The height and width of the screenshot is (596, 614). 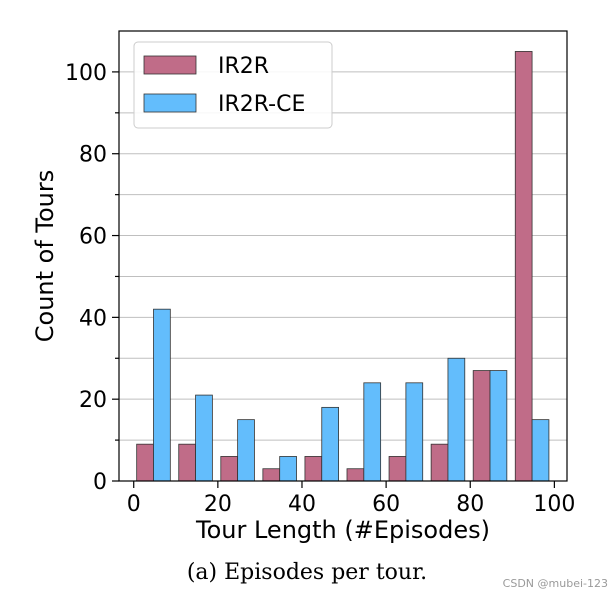 What do you see at coordinates (93, 400) in the screenshot?
I see `y-tick-label: 20` at bounding box center [93, 400].